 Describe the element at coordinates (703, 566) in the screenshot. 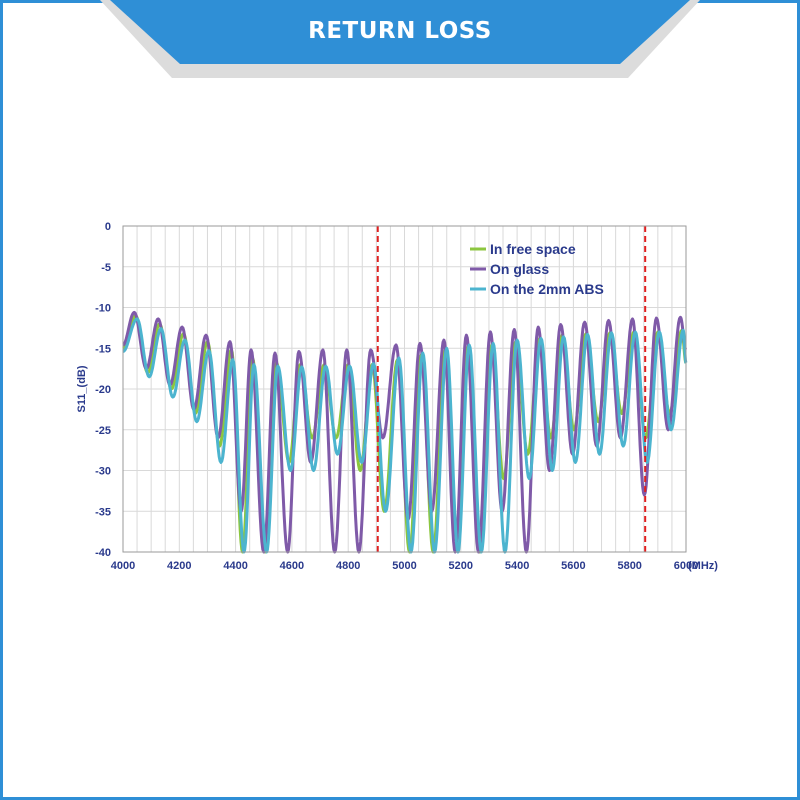

I see `x-axis-label: (MHz)` at that location.